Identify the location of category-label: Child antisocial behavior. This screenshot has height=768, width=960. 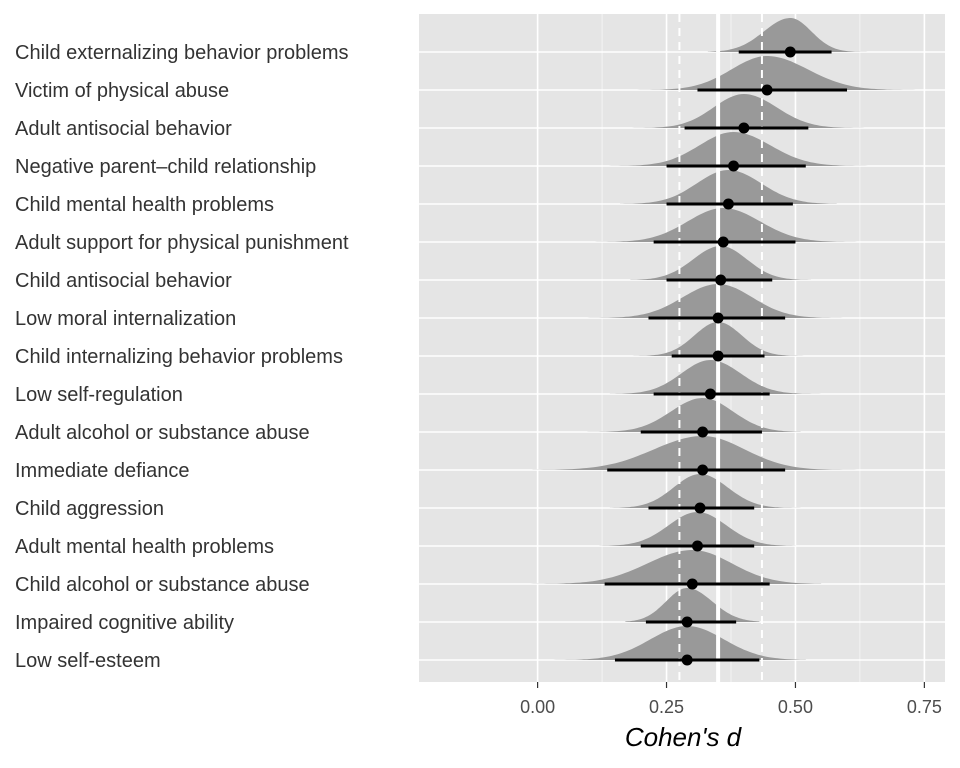
(123, 281).